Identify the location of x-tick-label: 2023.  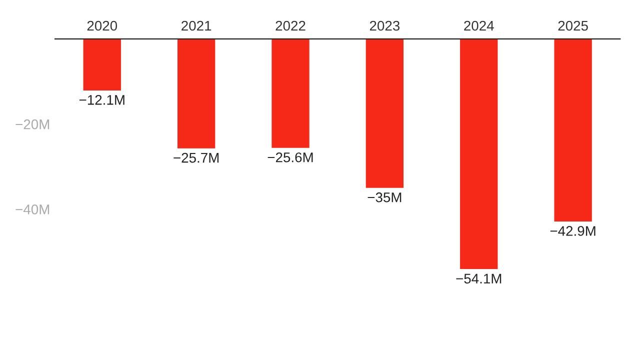
(385, 25).